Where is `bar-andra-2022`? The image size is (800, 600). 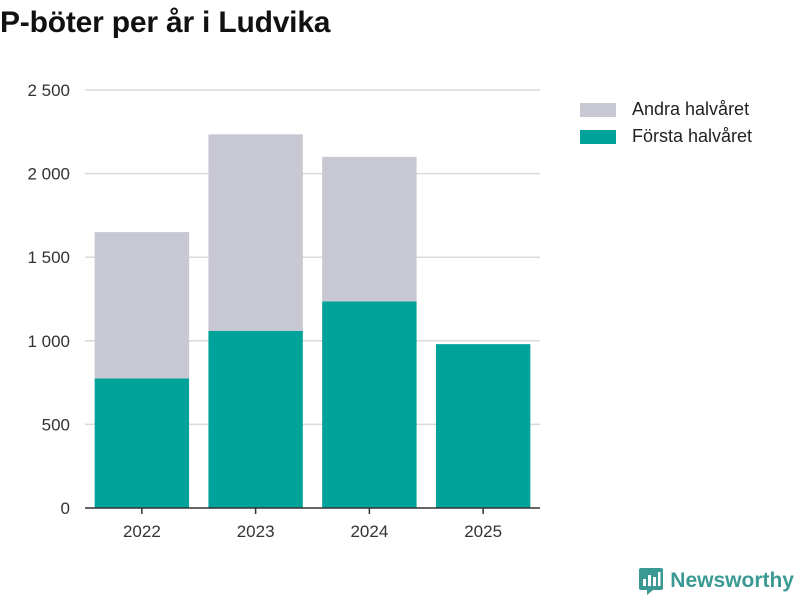 bar-andra-2022 is located at coordinates (142, 305).